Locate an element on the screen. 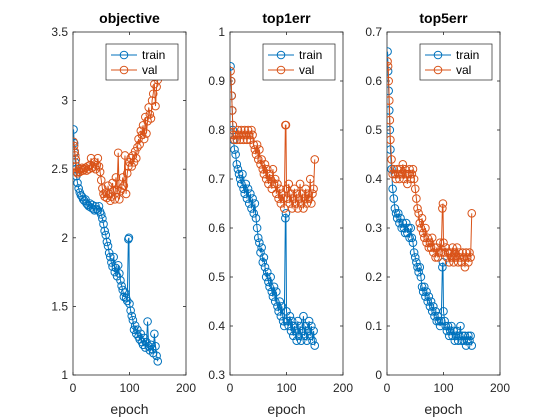 The width and height of the screenshot is (560, 420). chart-top5err-legend-box is located at coordinates (456, 62).